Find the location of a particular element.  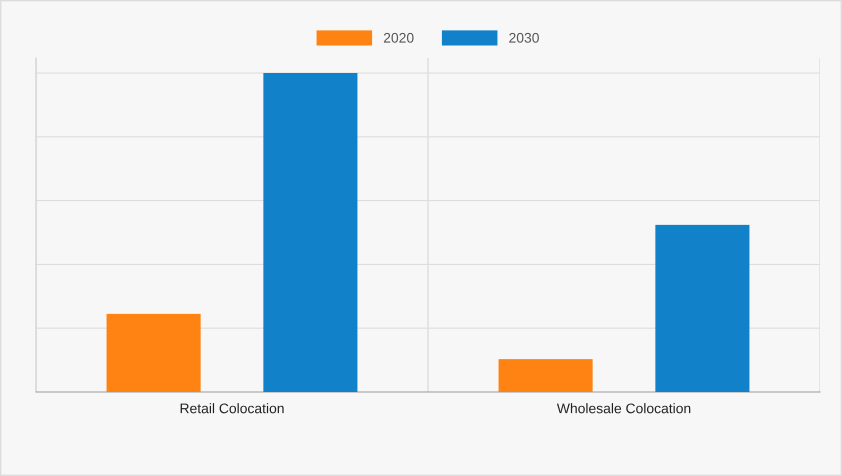

x-tick-label: Wholesale Colocation is located at coordinates (623, 408).